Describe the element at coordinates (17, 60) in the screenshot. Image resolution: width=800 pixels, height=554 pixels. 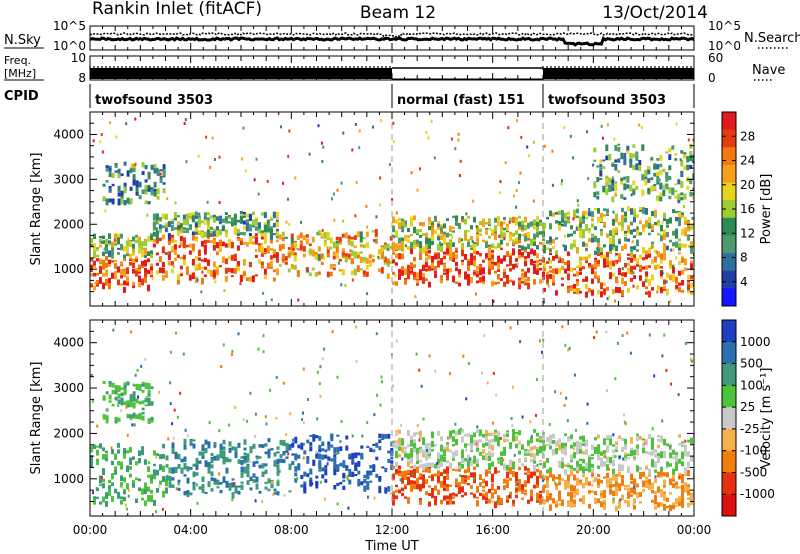
I see `freq-label-1: Freq.` at that location.